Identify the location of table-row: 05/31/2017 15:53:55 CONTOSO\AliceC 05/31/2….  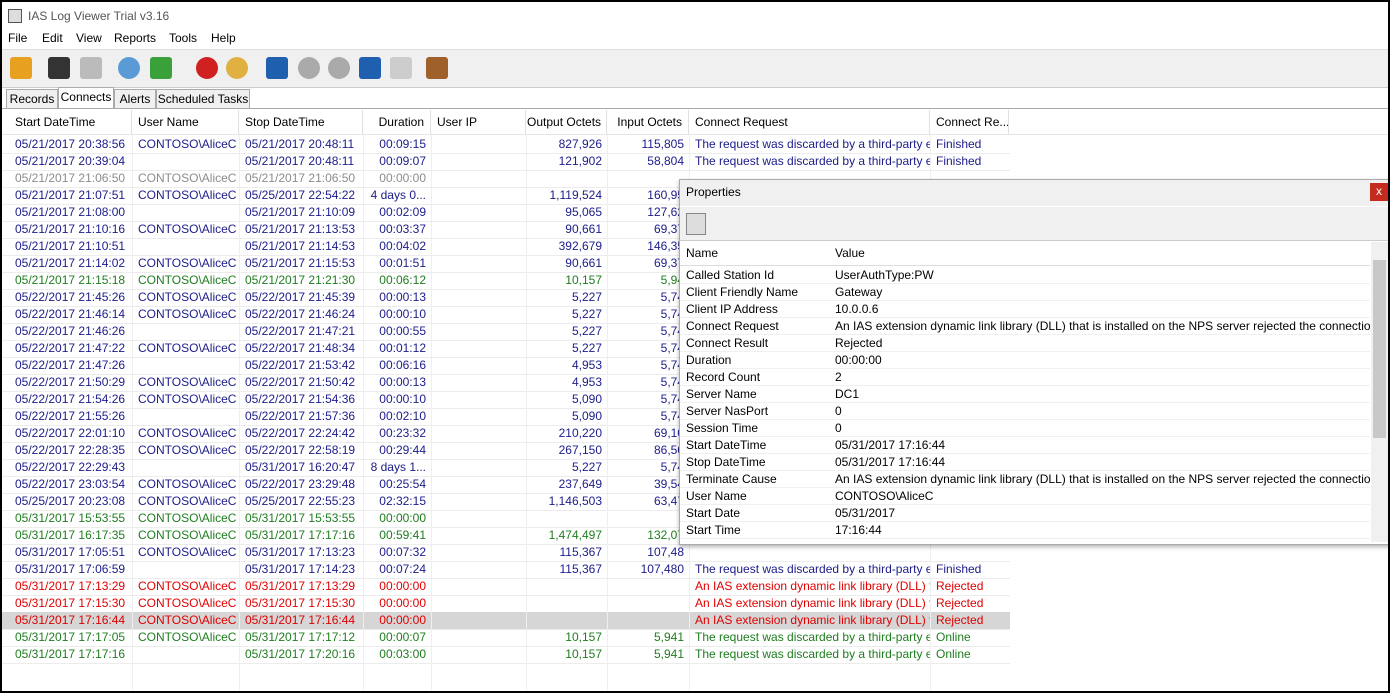
(506, 519).